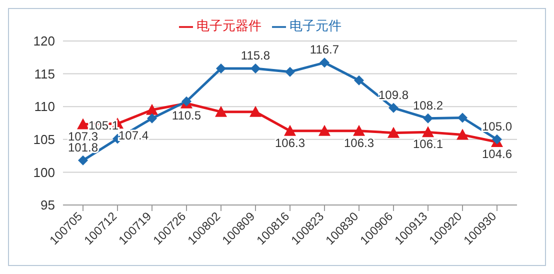  I want to click on legend-label: 电子元器件, so click(229, 25).